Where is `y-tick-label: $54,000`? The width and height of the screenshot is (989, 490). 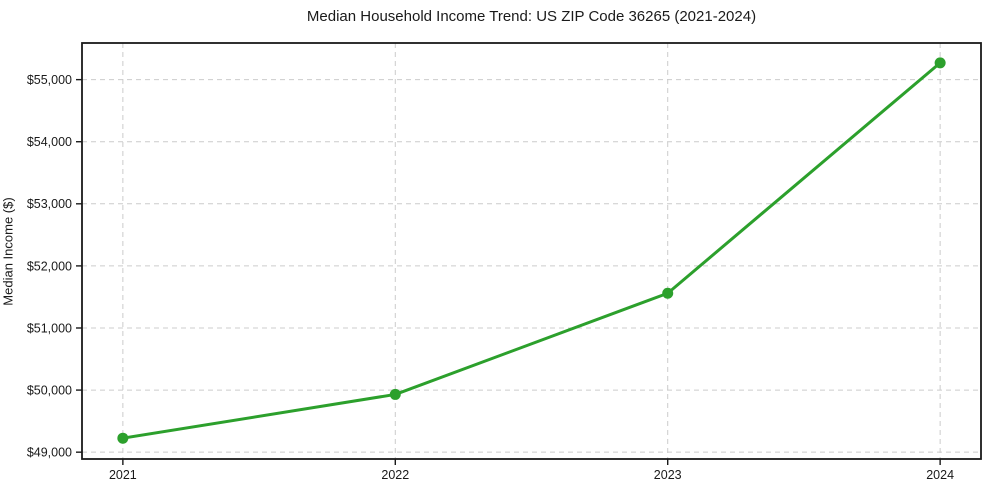
y-tick-label: $54,000 is located at coordinates (49, 142).